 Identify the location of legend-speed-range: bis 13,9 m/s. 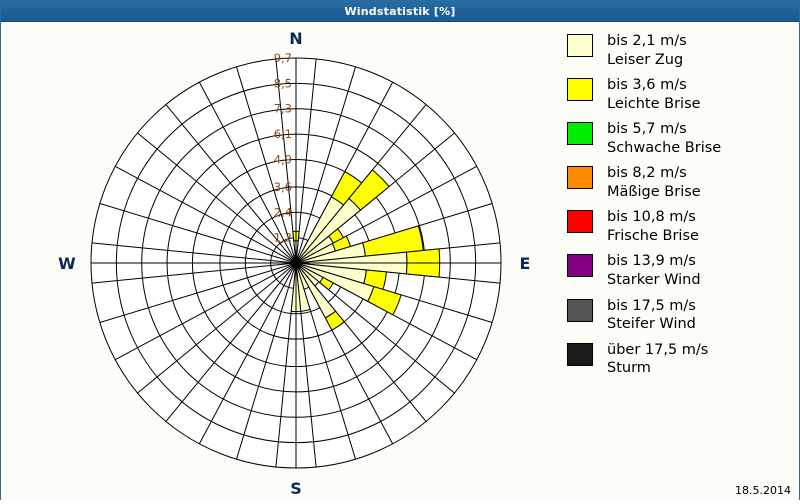
(654, 261).